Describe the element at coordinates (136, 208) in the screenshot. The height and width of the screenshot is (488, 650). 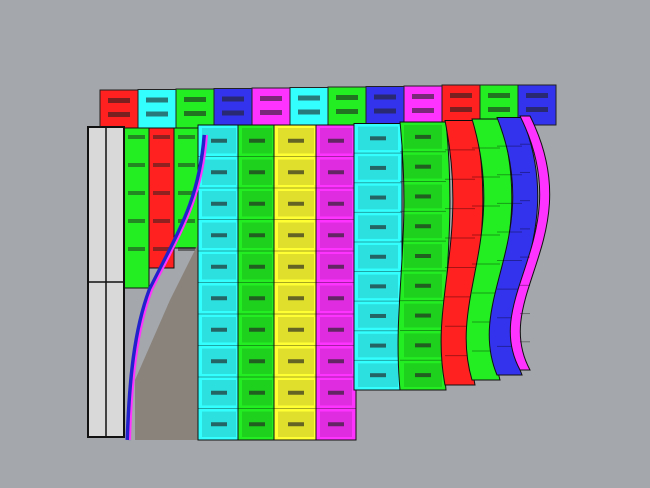
I see `side-strip` at that location.